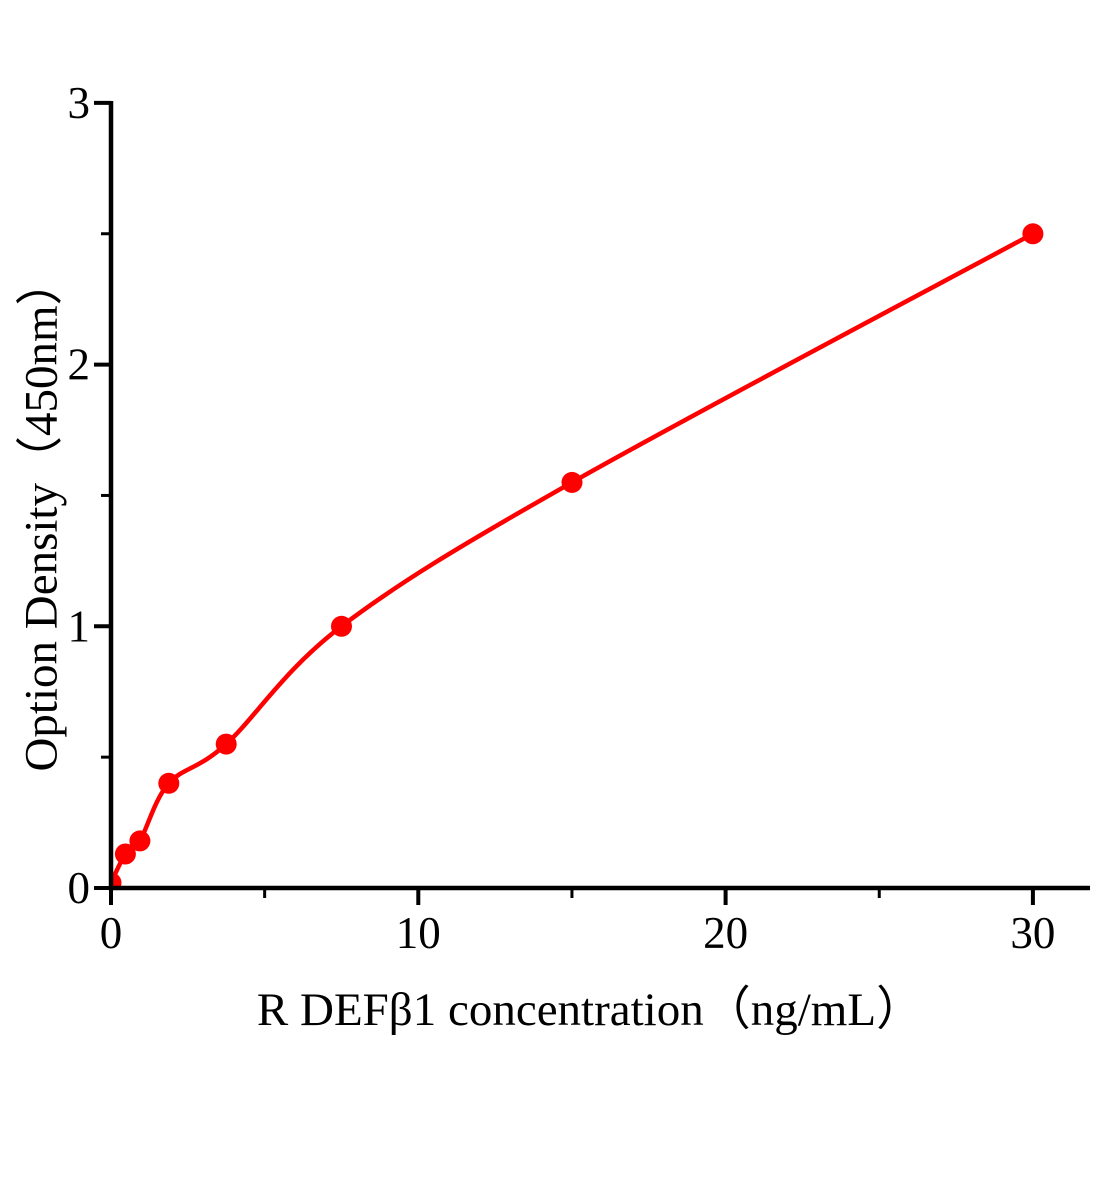  Describe the element at coordinates (79, 888) in the screenshot. I see `y-tick-label: 0` at that location.